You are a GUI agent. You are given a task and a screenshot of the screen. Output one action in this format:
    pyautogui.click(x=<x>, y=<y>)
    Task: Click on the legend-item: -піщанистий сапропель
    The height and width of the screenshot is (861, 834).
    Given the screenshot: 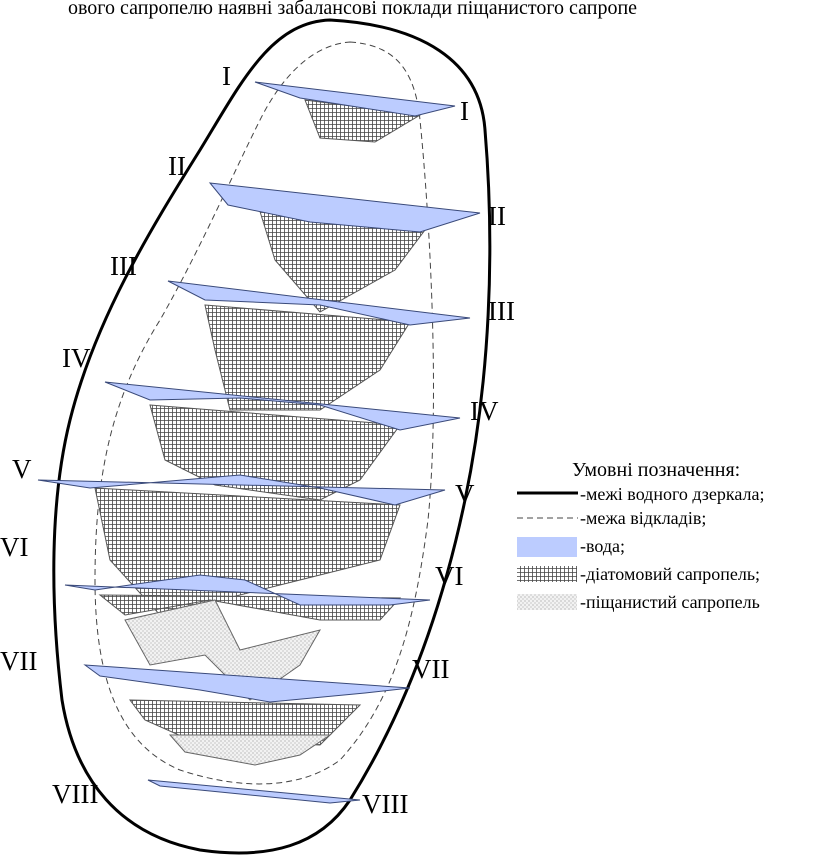 What is the action you would take?
    pyautogui.click(x=670, y=602)
    